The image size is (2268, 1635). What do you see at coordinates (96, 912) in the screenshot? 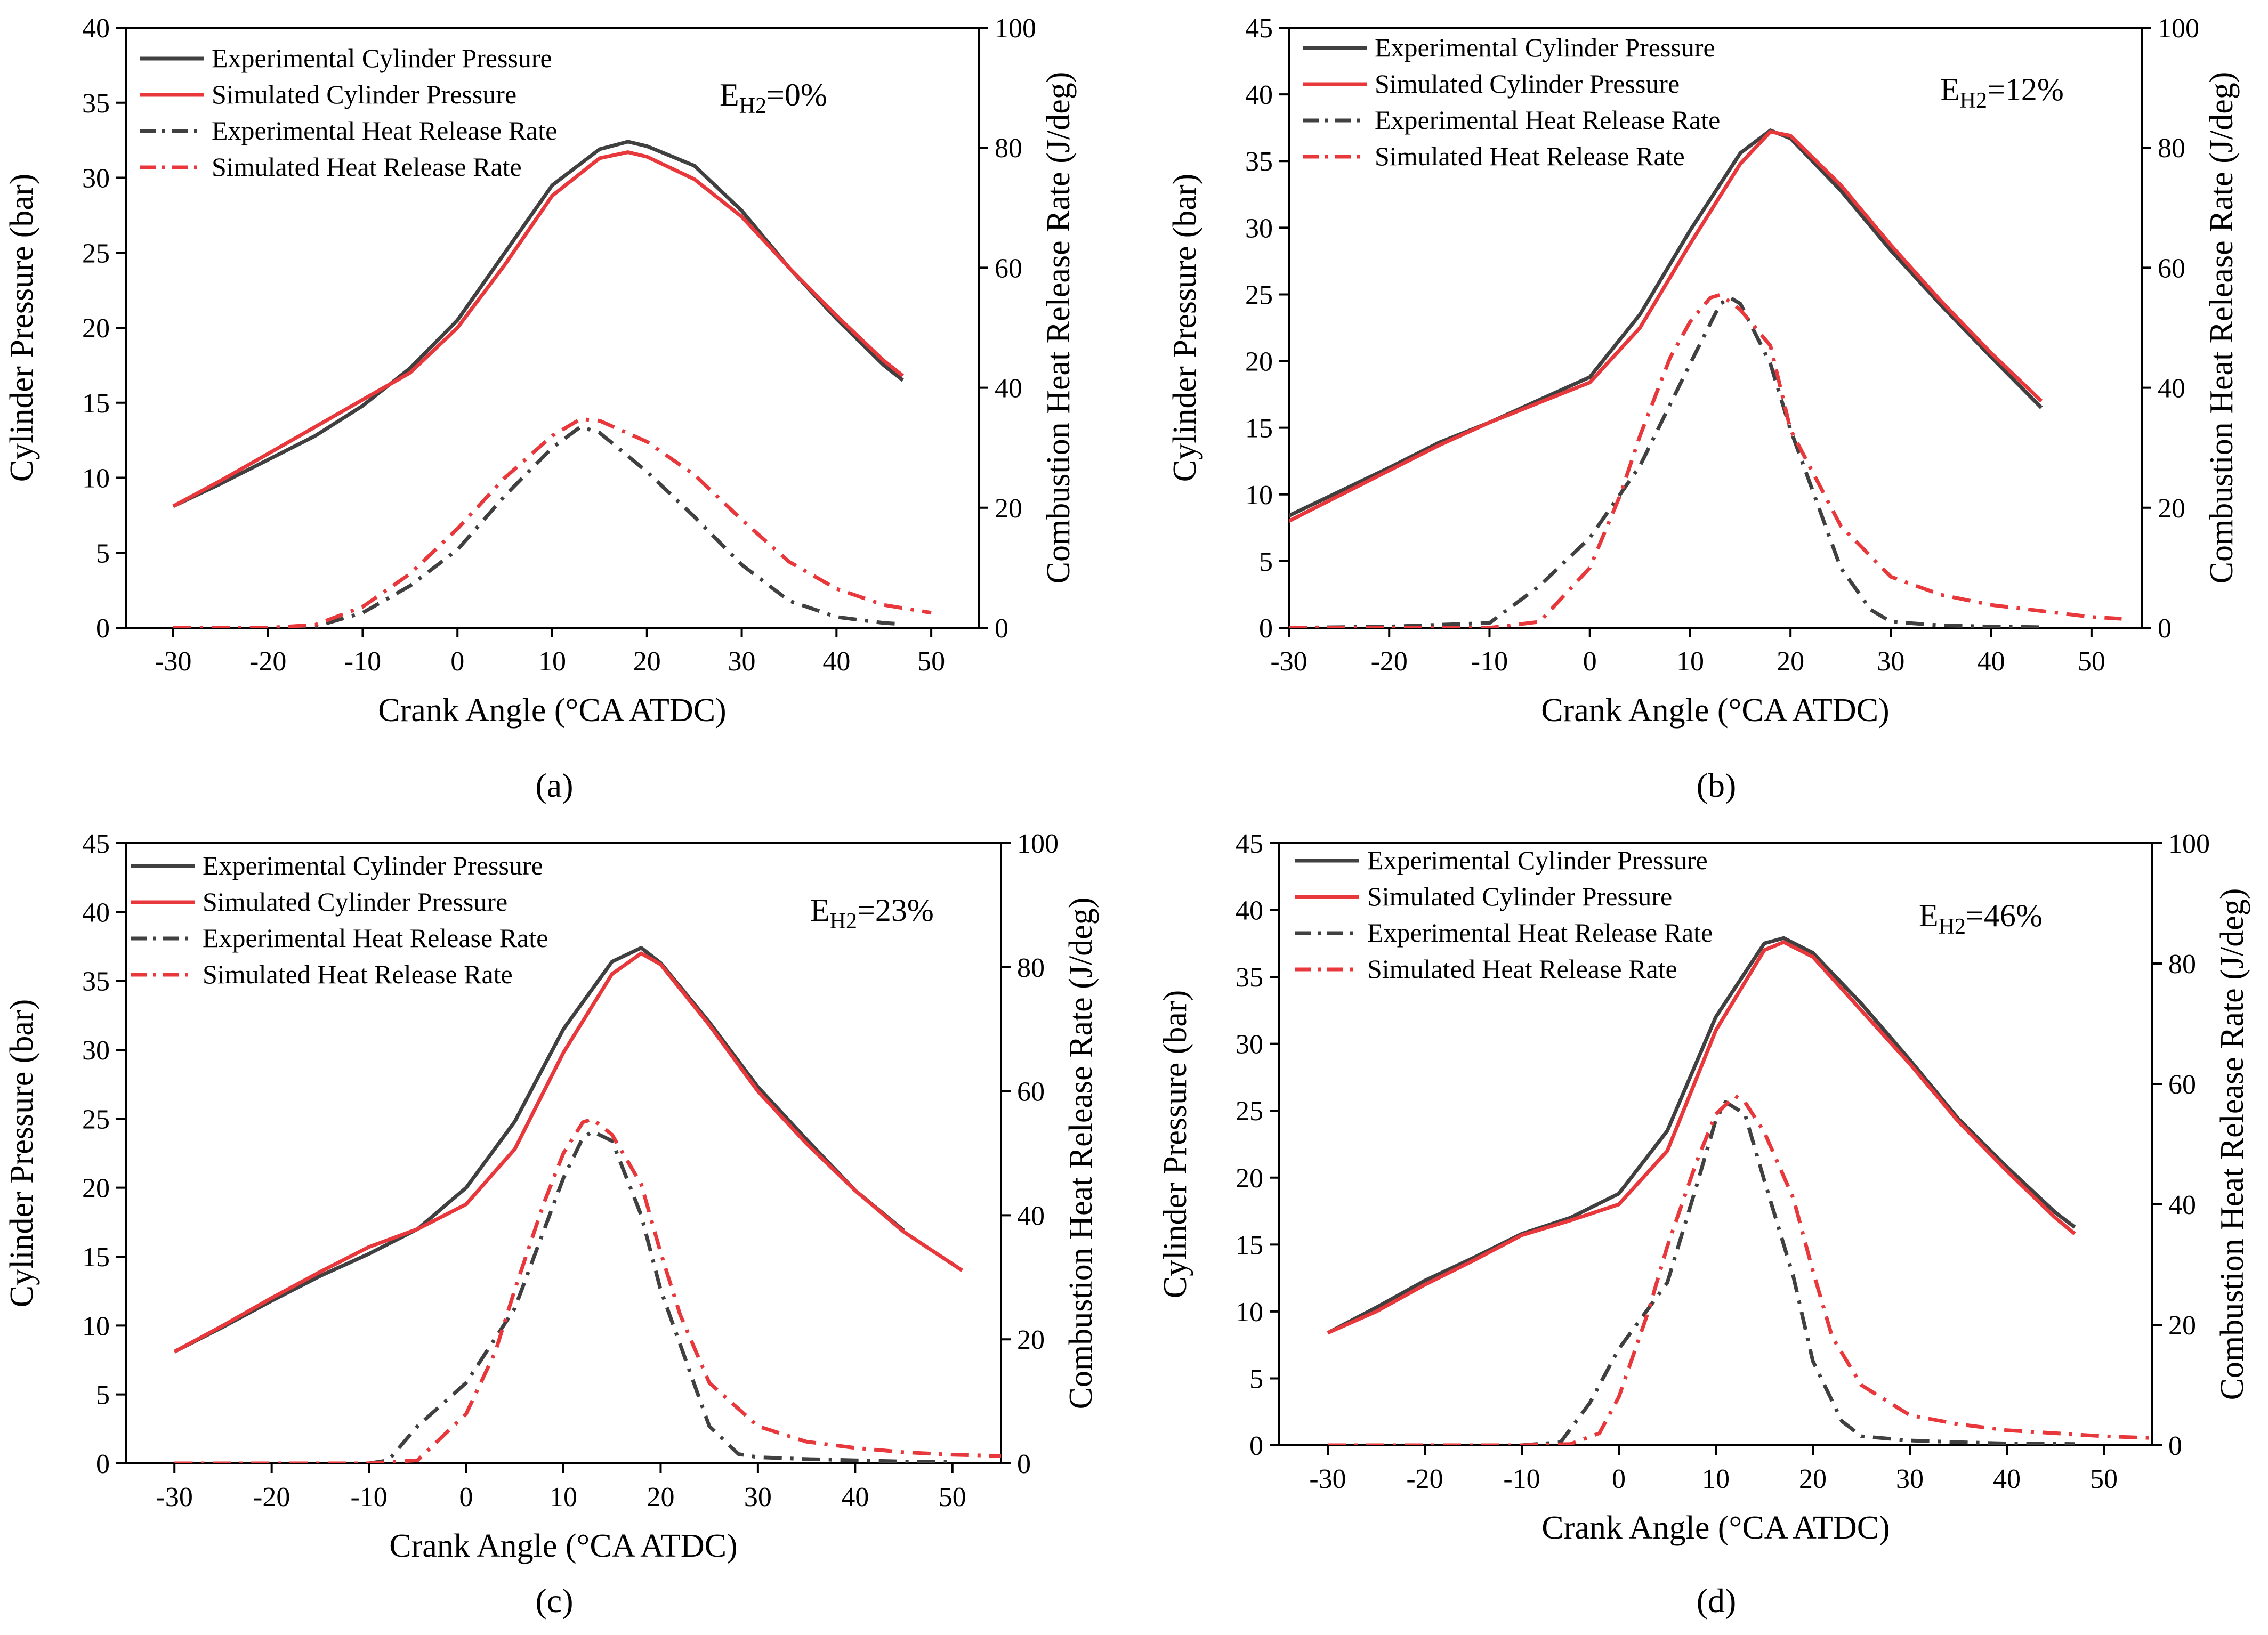
I see `panel-c-y-tick-label: 40` at bounding box center [96, 912].